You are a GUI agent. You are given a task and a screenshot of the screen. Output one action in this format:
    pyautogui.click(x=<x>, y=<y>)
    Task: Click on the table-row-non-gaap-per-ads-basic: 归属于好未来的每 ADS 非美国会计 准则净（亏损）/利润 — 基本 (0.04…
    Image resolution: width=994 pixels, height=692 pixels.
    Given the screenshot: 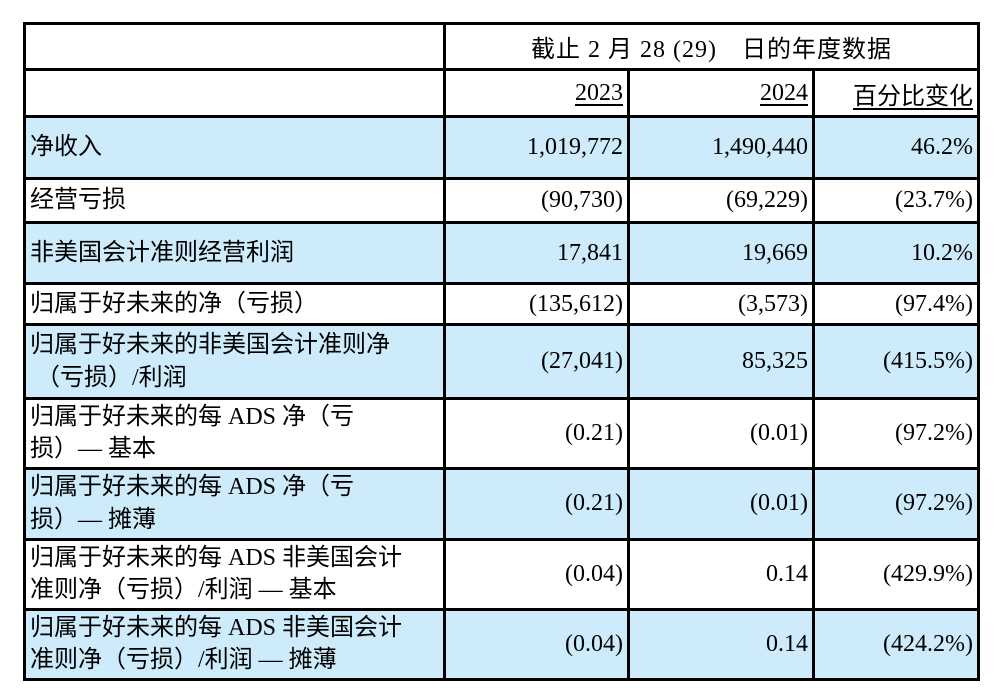 What is the action you would take?
    pyautogui.click(x=502, y=574)
    